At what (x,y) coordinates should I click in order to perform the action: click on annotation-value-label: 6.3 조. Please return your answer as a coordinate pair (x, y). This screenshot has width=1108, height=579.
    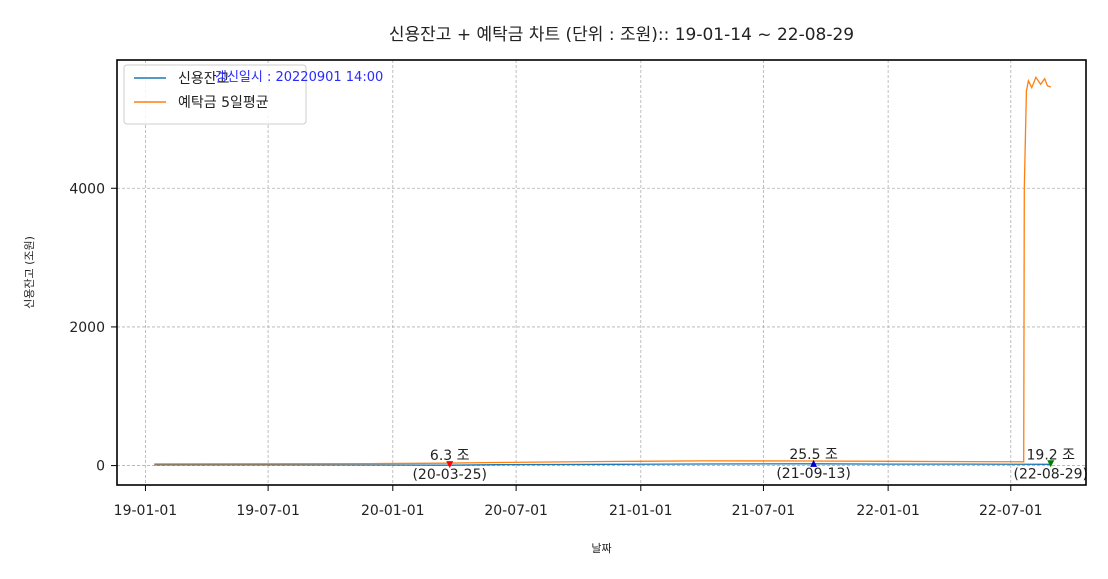
    Looking at the image, I should click on (450, 456).